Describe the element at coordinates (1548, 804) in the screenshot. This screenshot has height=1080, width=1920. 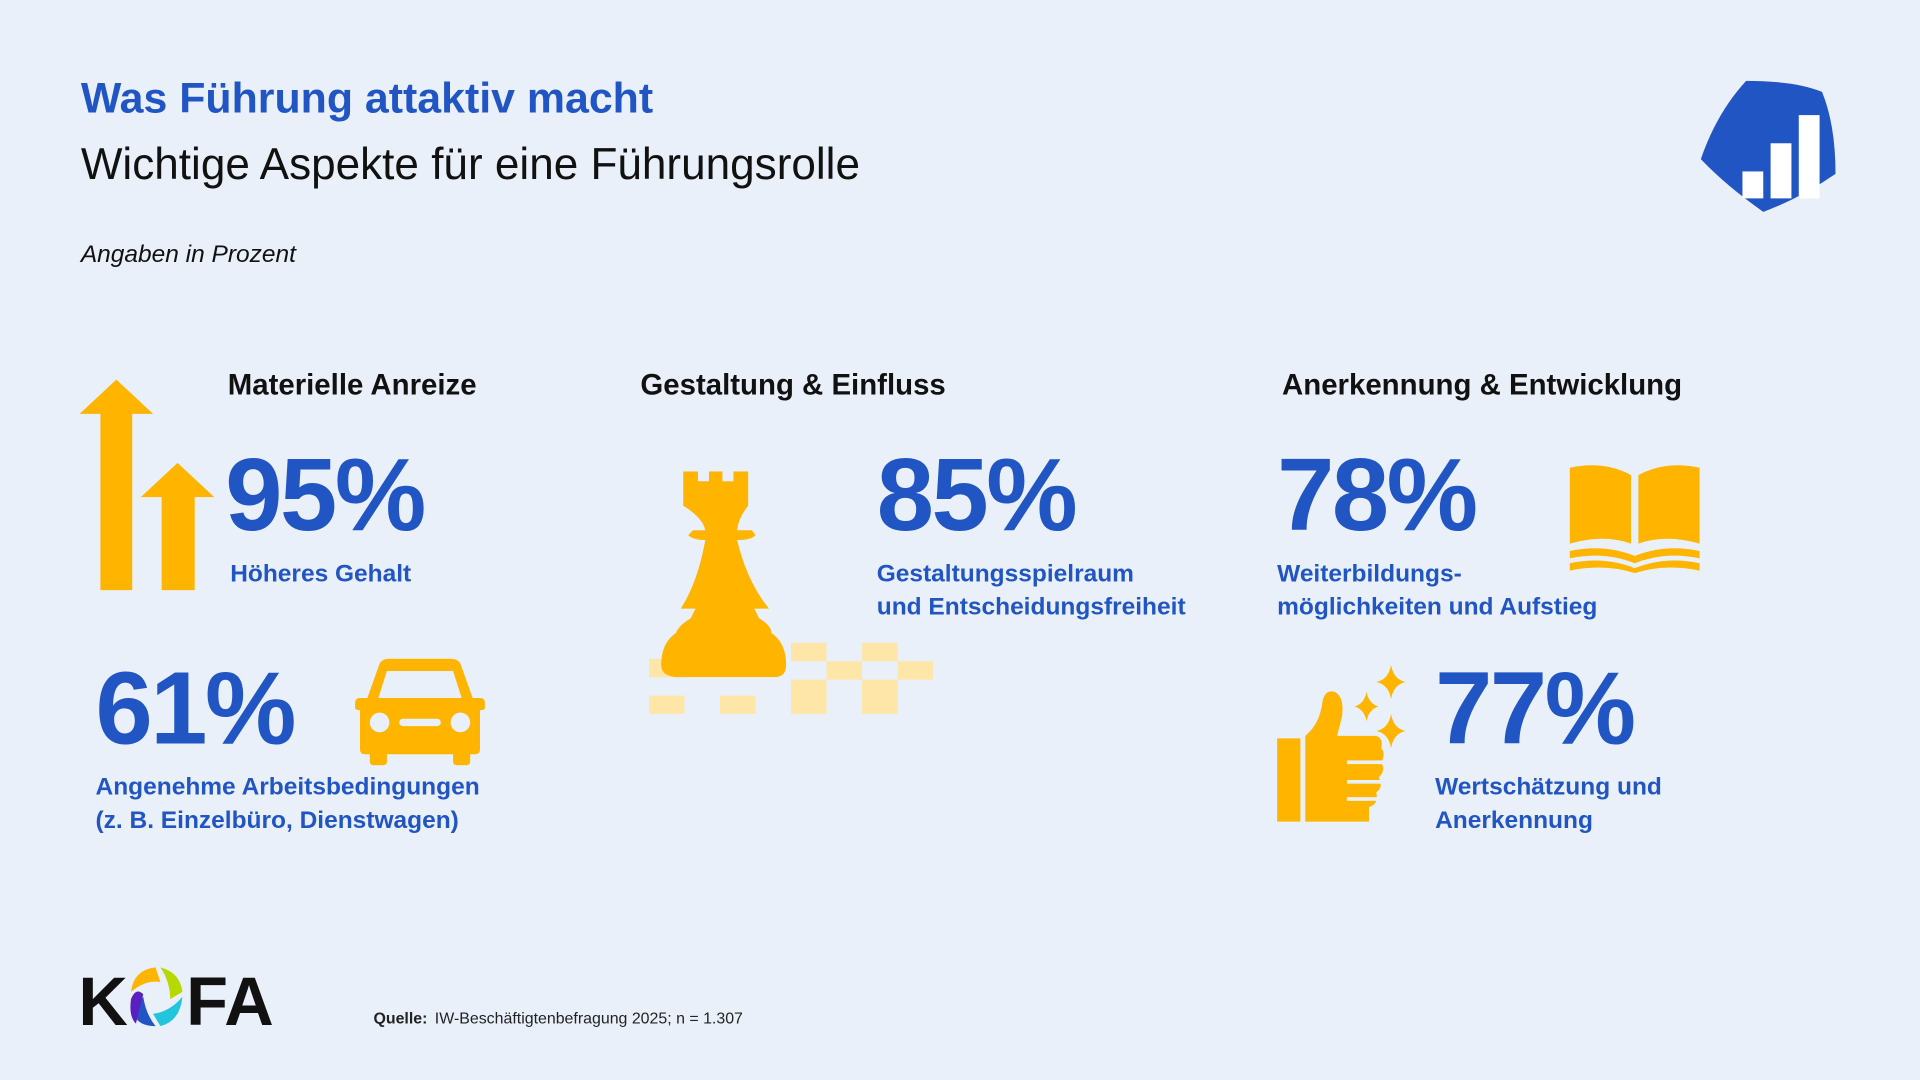
I see `label-appreciation: Wertschätzung und Anerkennung` at that location.